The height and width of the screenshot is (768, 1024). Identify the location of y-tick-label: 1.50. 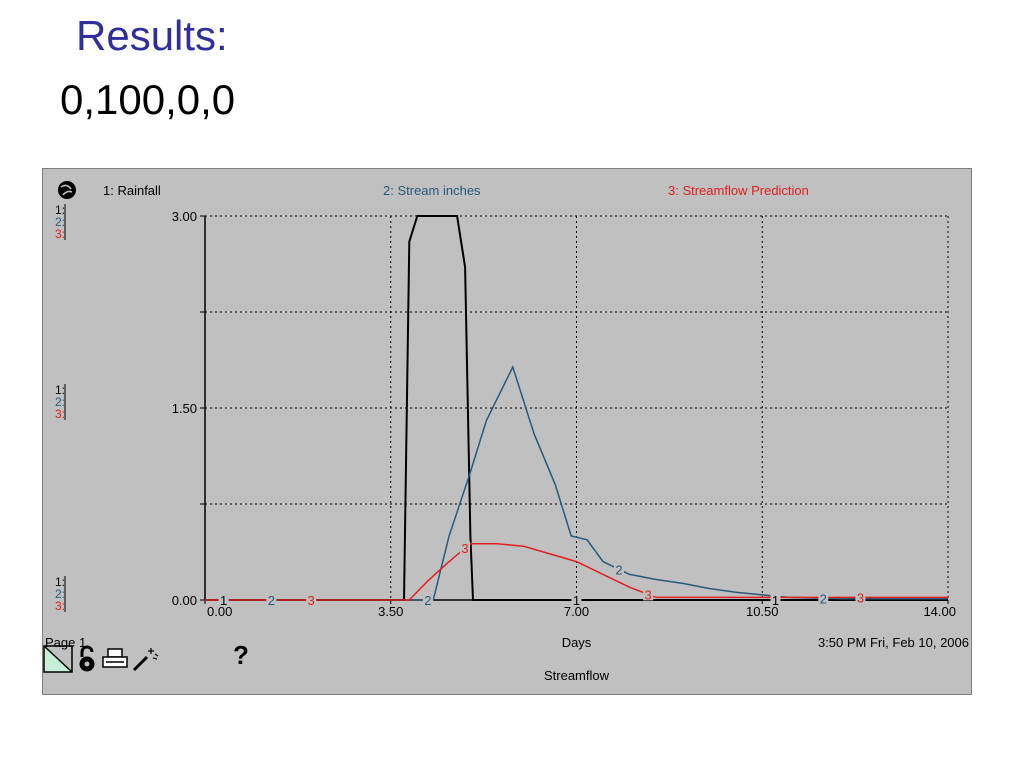
(184, 408).